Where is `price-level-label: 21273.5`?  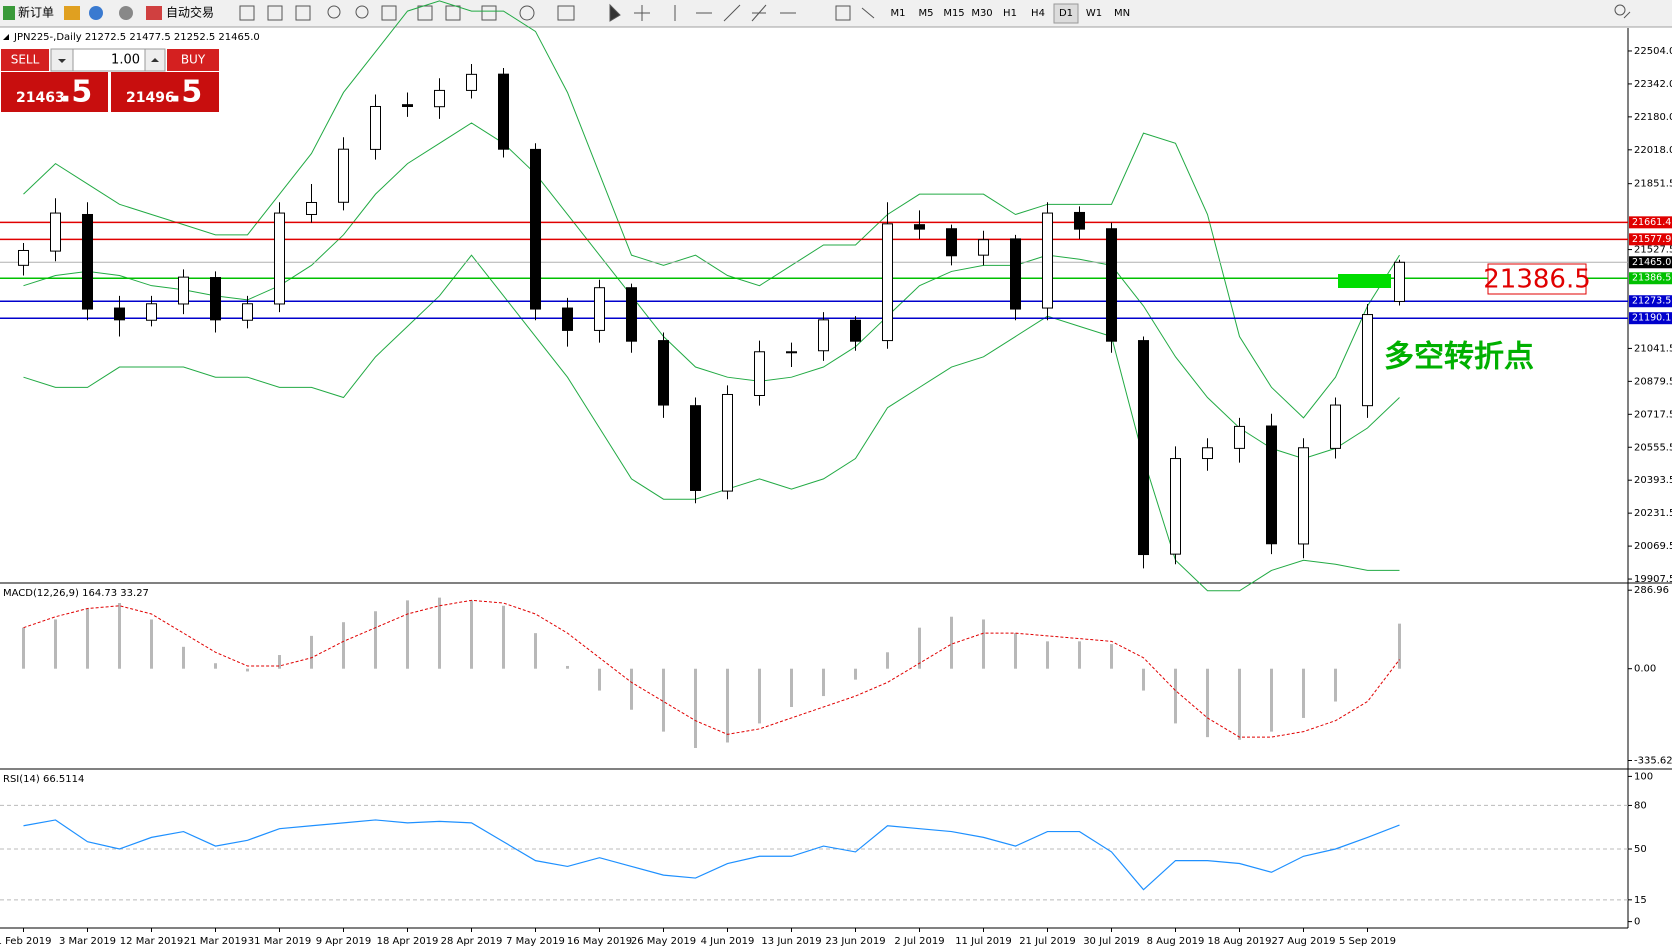 price-level-label: 21273.5 is located at coordinates (1651, 301).